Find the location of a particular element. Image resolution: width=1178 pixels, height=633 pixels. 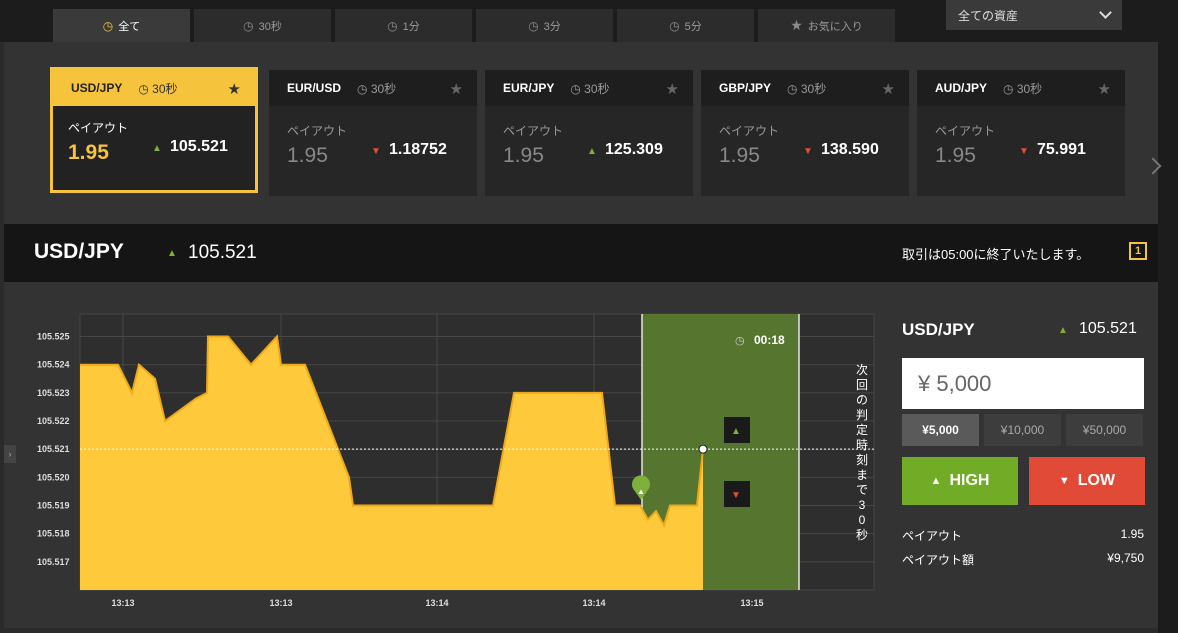

tab-3min: ◷ 3分 is located at coordinates (544, 25).